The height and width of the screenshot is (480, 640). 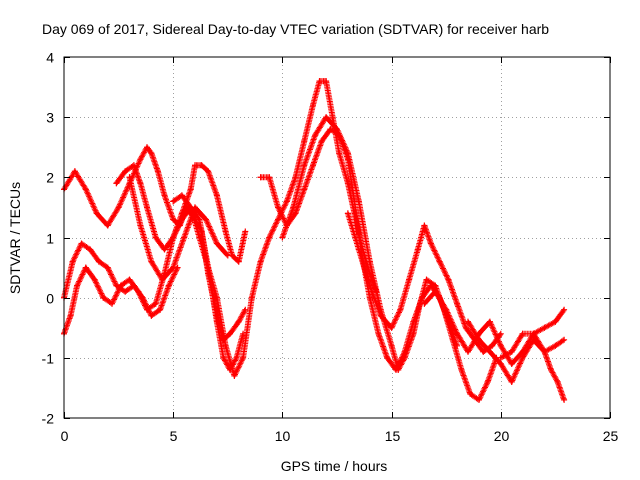 I want to click on x-tick-label: 15, so click(x=393, y=436).